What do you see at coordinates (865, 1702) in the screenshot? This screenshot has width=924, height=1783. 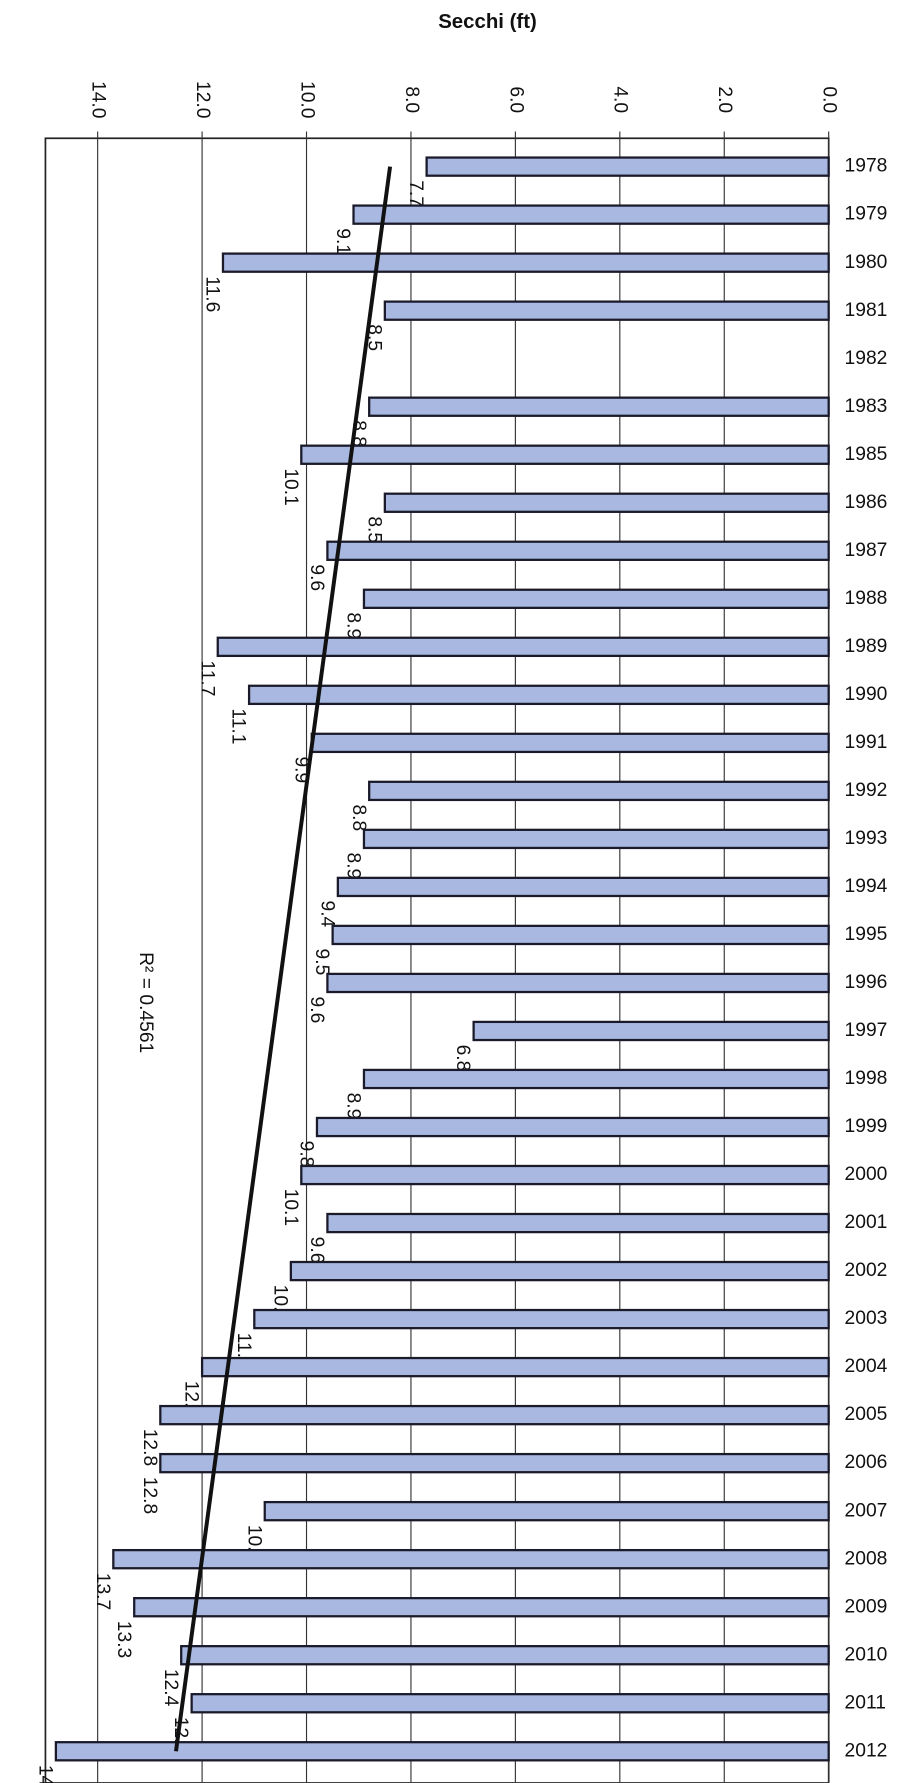 I see `y-tick-label: 2011` at bounding box center [865, 1702].